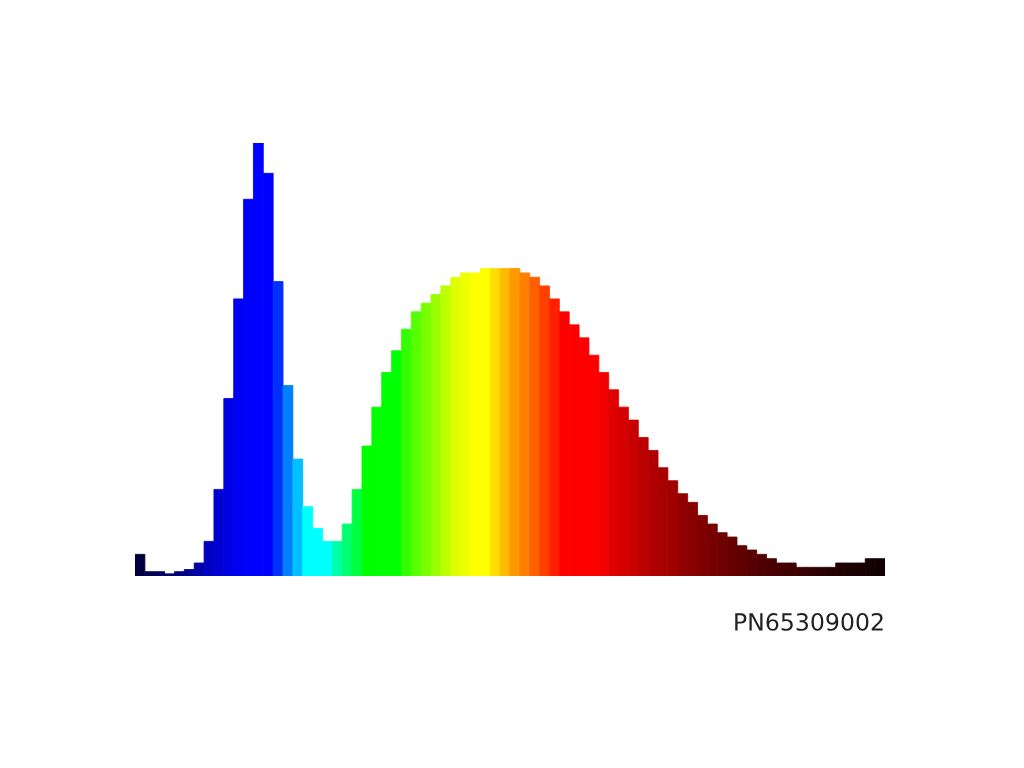  What do you see at coordinates (809, 621) in the screenshot?
I see `text: PN65309002` at bounding box center [809, 621].